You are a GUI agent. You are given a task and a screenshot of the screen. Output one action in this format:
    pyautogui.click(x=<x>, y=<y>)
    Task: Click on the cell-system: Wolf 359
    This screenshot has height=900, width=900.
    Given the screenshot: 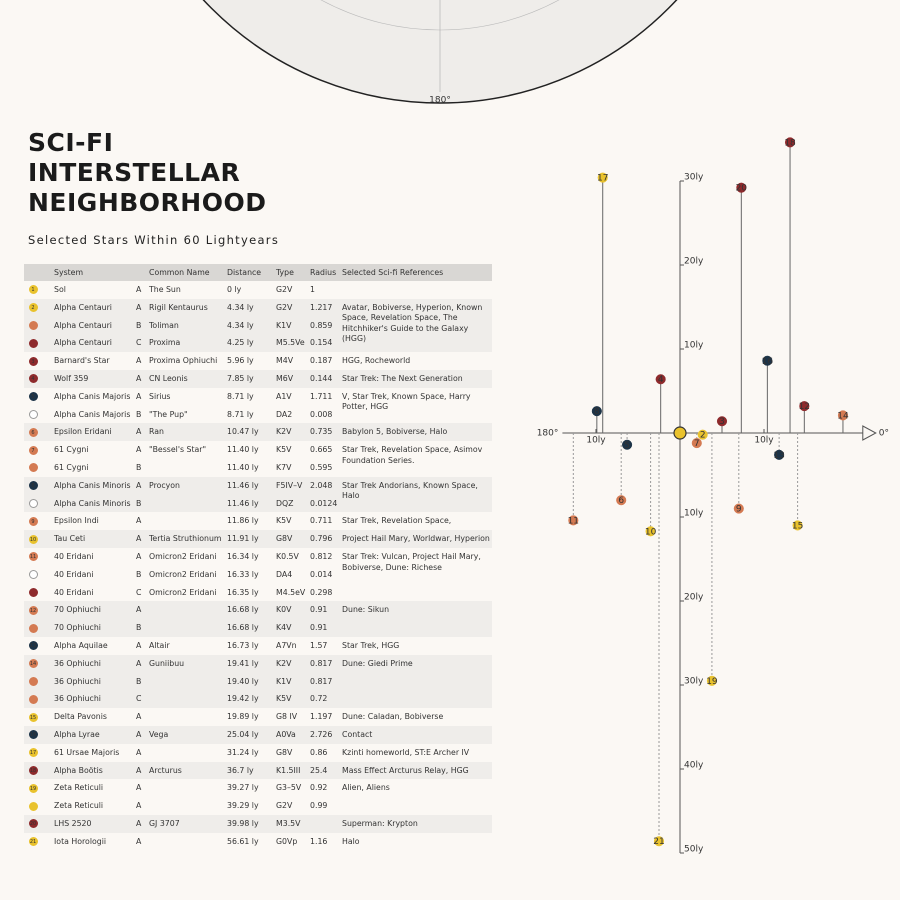 What is the action you would take?
    pyautogui.click(x=71, y=378)
    